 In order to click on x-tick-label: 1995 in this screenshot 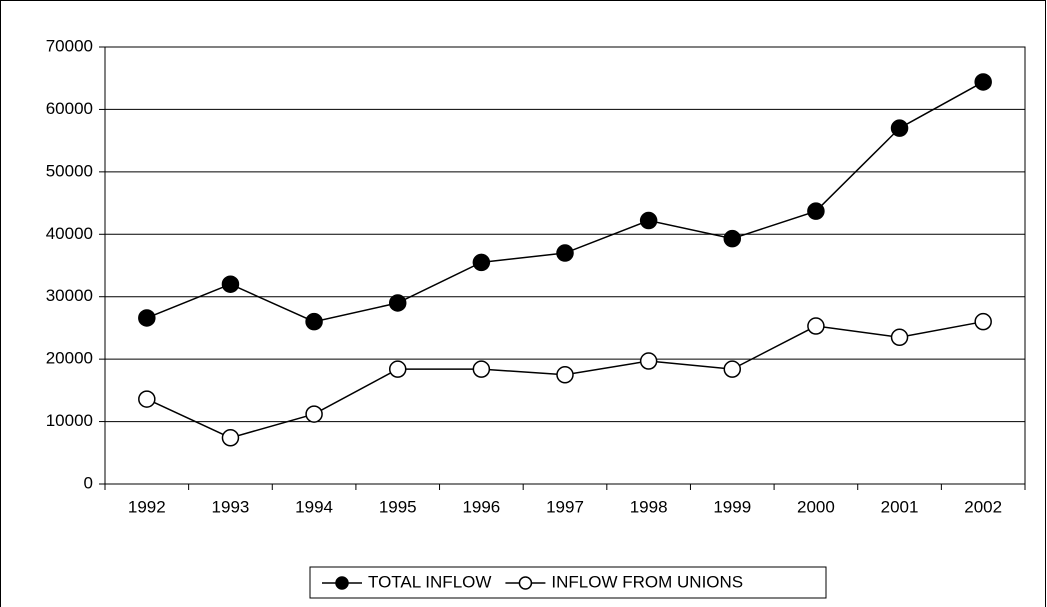, I will do `click(398, 506)`.